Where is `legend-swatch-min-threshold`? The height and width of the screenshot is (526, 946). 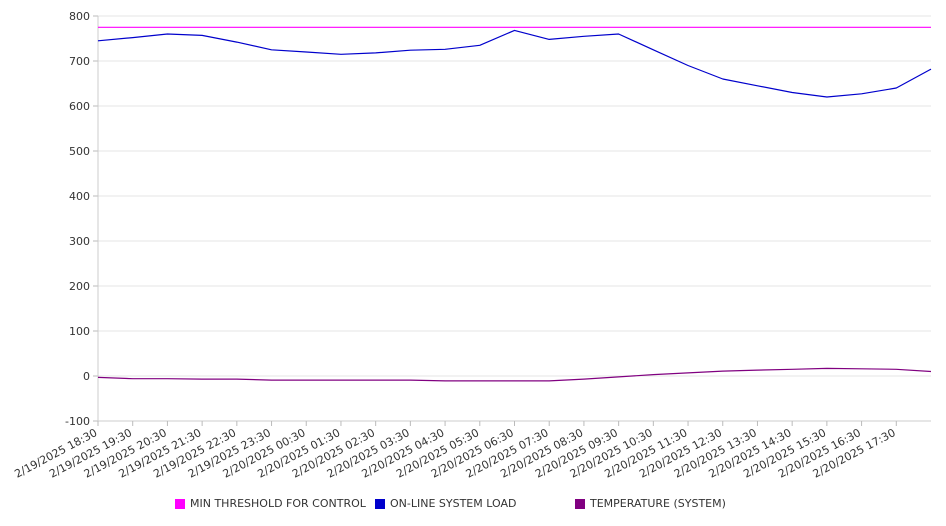 legend-swatch-min-threshold is located at coordinates (180, 503).